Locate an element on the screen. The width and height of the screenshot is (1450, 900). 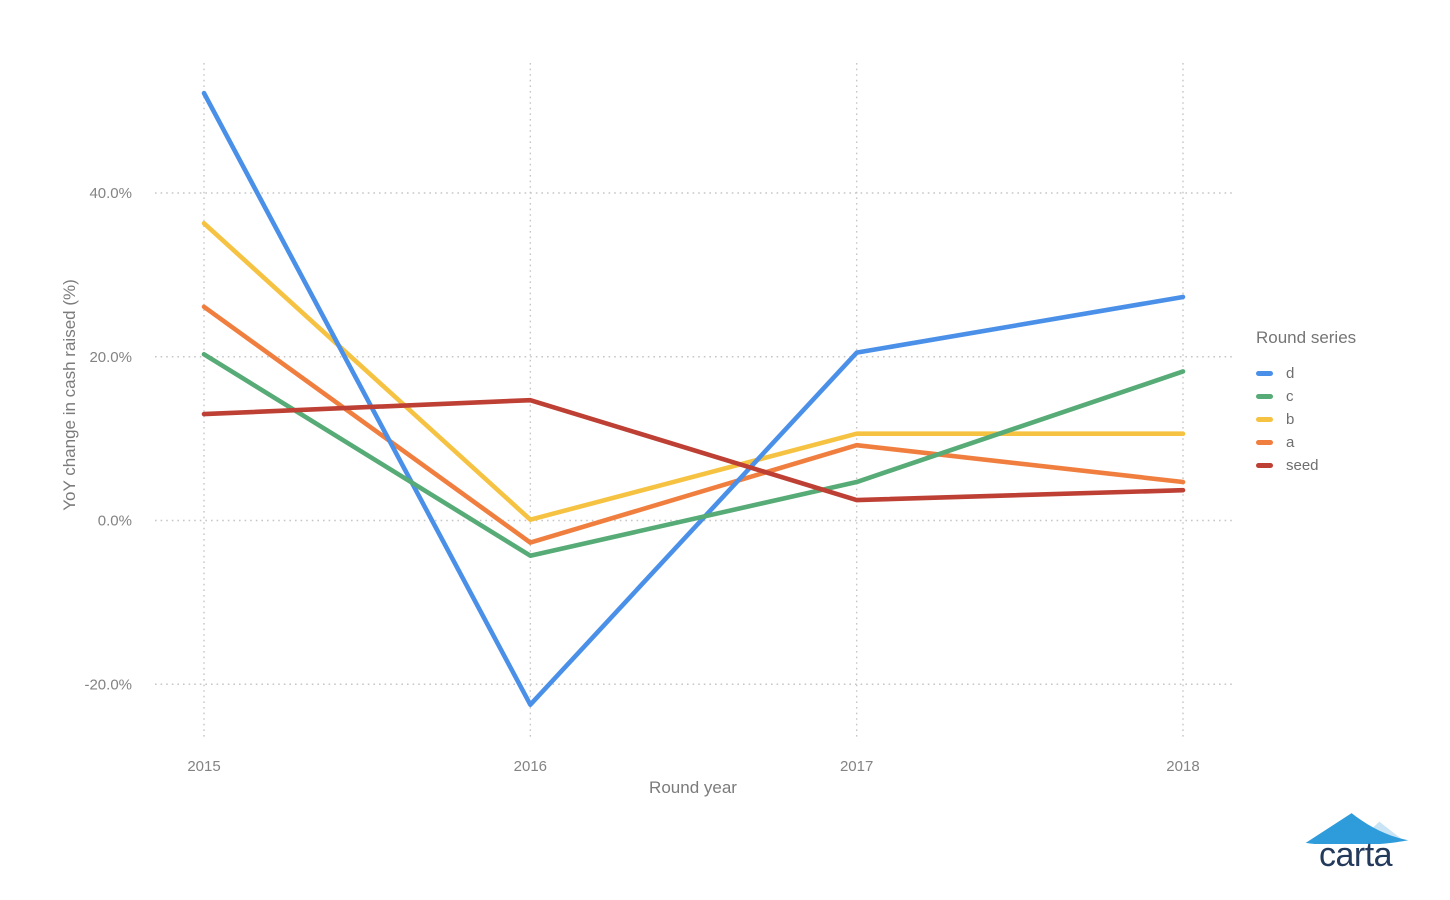
legend-items: d c b a seed is located at coordinates (1306, 419).